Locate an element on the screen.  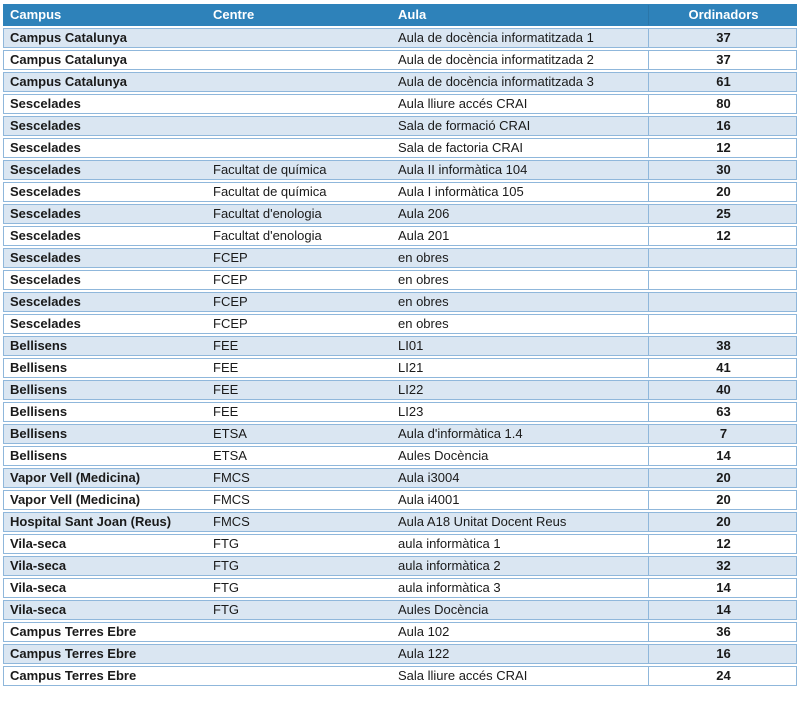
cell-aula: Aula 201 is located at coordinates (424, 235).